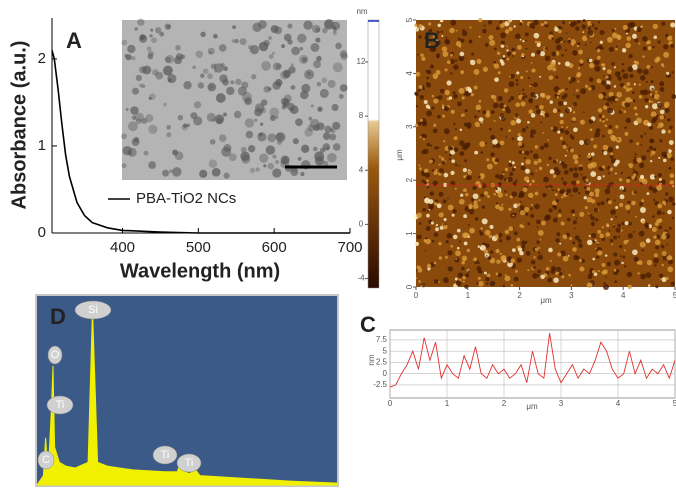  What do you see at coordinates (532, 406) in the screenshot?
I see `x-axis-label: μm` at bounding box center [532, 406].